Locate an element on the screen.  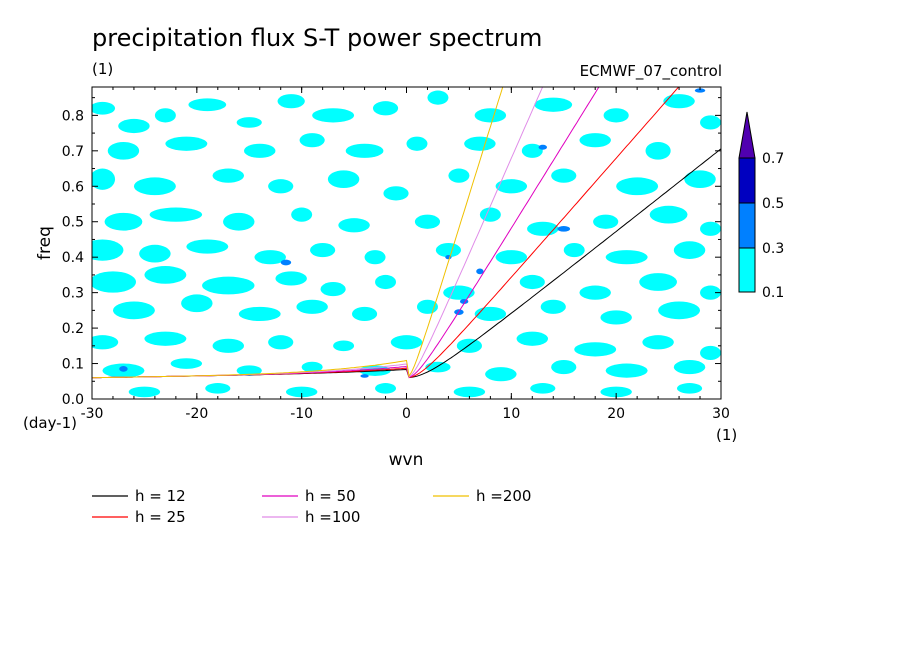
y-axis-label: freq is located at coordinates (45, 243).